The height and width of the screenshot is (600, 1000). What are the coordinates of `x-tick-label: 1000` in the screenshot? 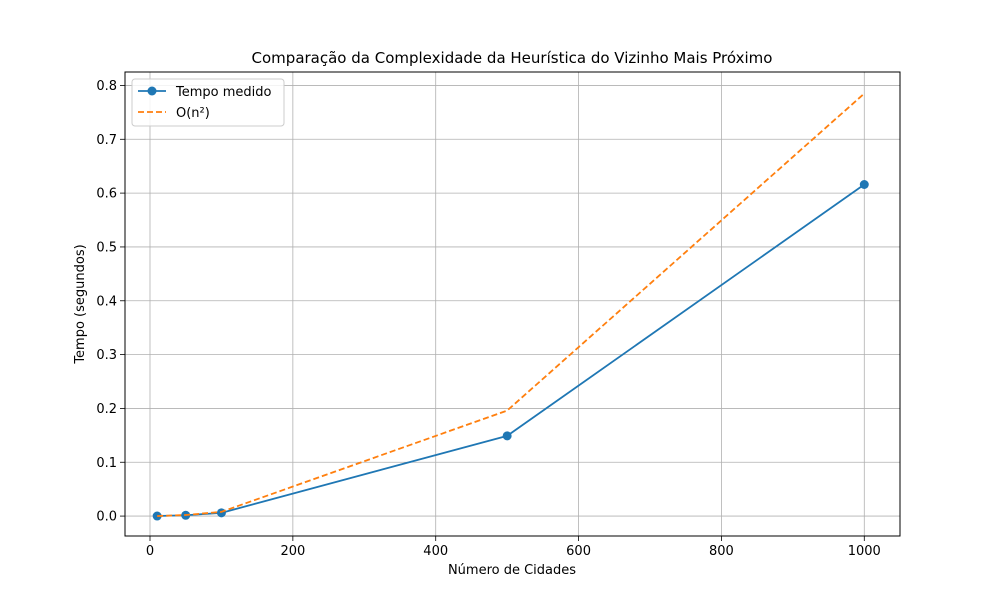 It's located at (864, 551).